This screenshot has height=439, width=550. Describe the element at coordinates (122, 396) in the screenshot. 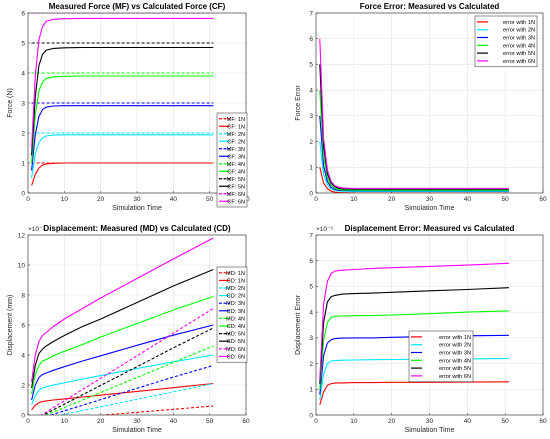

I see `series-line-cd-1n` at that location.